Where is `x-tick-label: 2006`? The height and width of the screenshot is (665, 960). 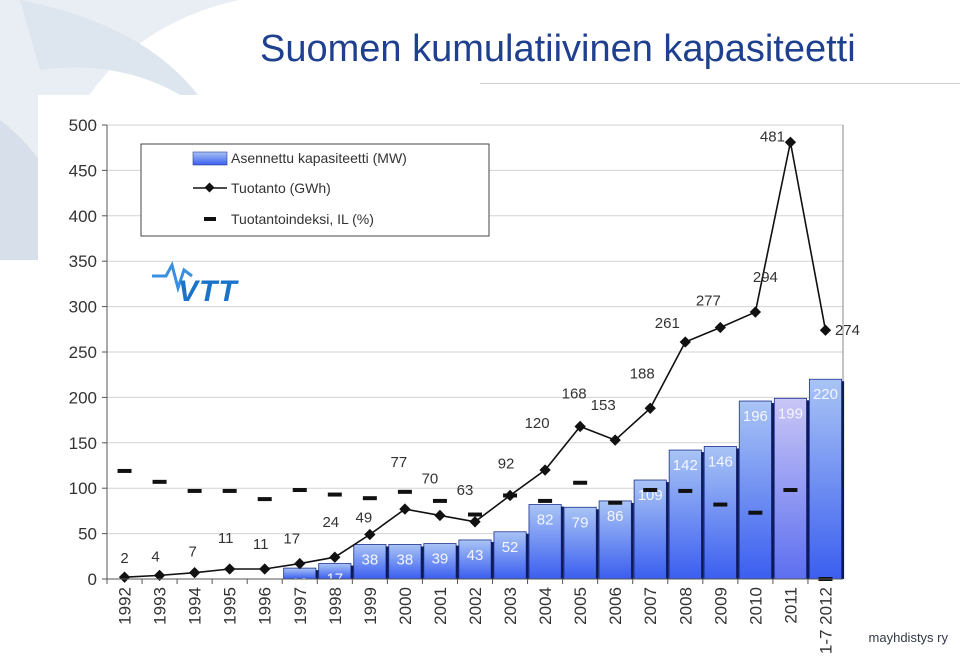
x-tick-label: 2006 is located at coordinates (615, 606).